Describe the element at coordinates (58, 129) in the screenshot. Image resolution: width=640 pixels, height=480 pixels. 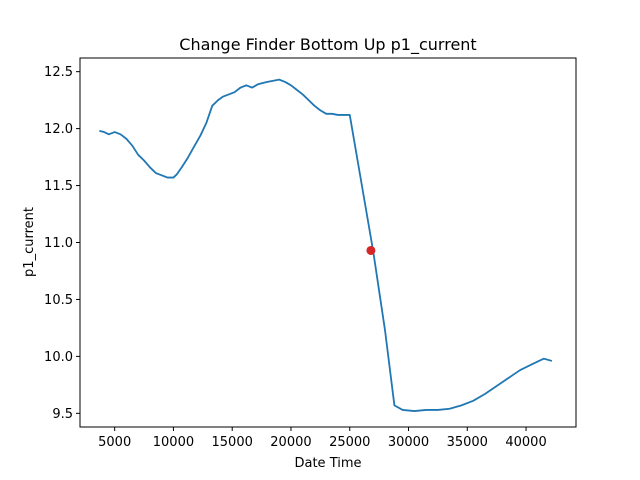
I see `y-tick-label: 12.0` at that location.